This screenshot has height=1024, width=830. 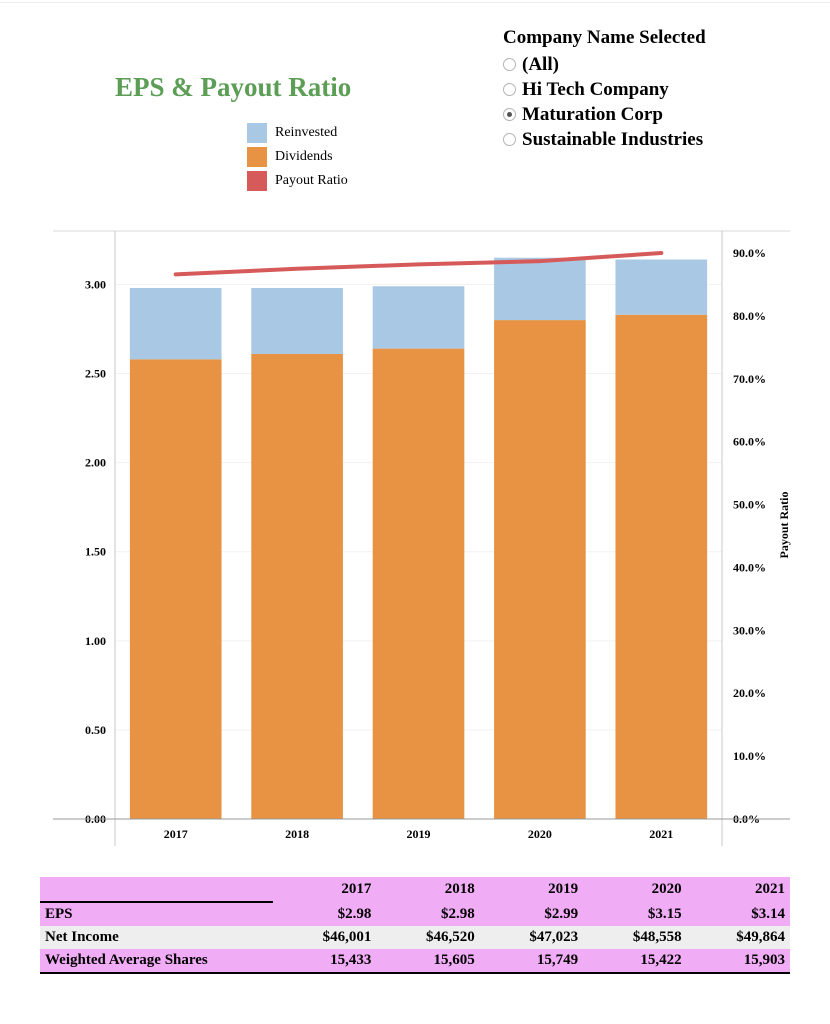 What do you see at coordinates (450, 937) in the screenshot?
I see `table-cell: $46,520` at bounding box center [450, 937].